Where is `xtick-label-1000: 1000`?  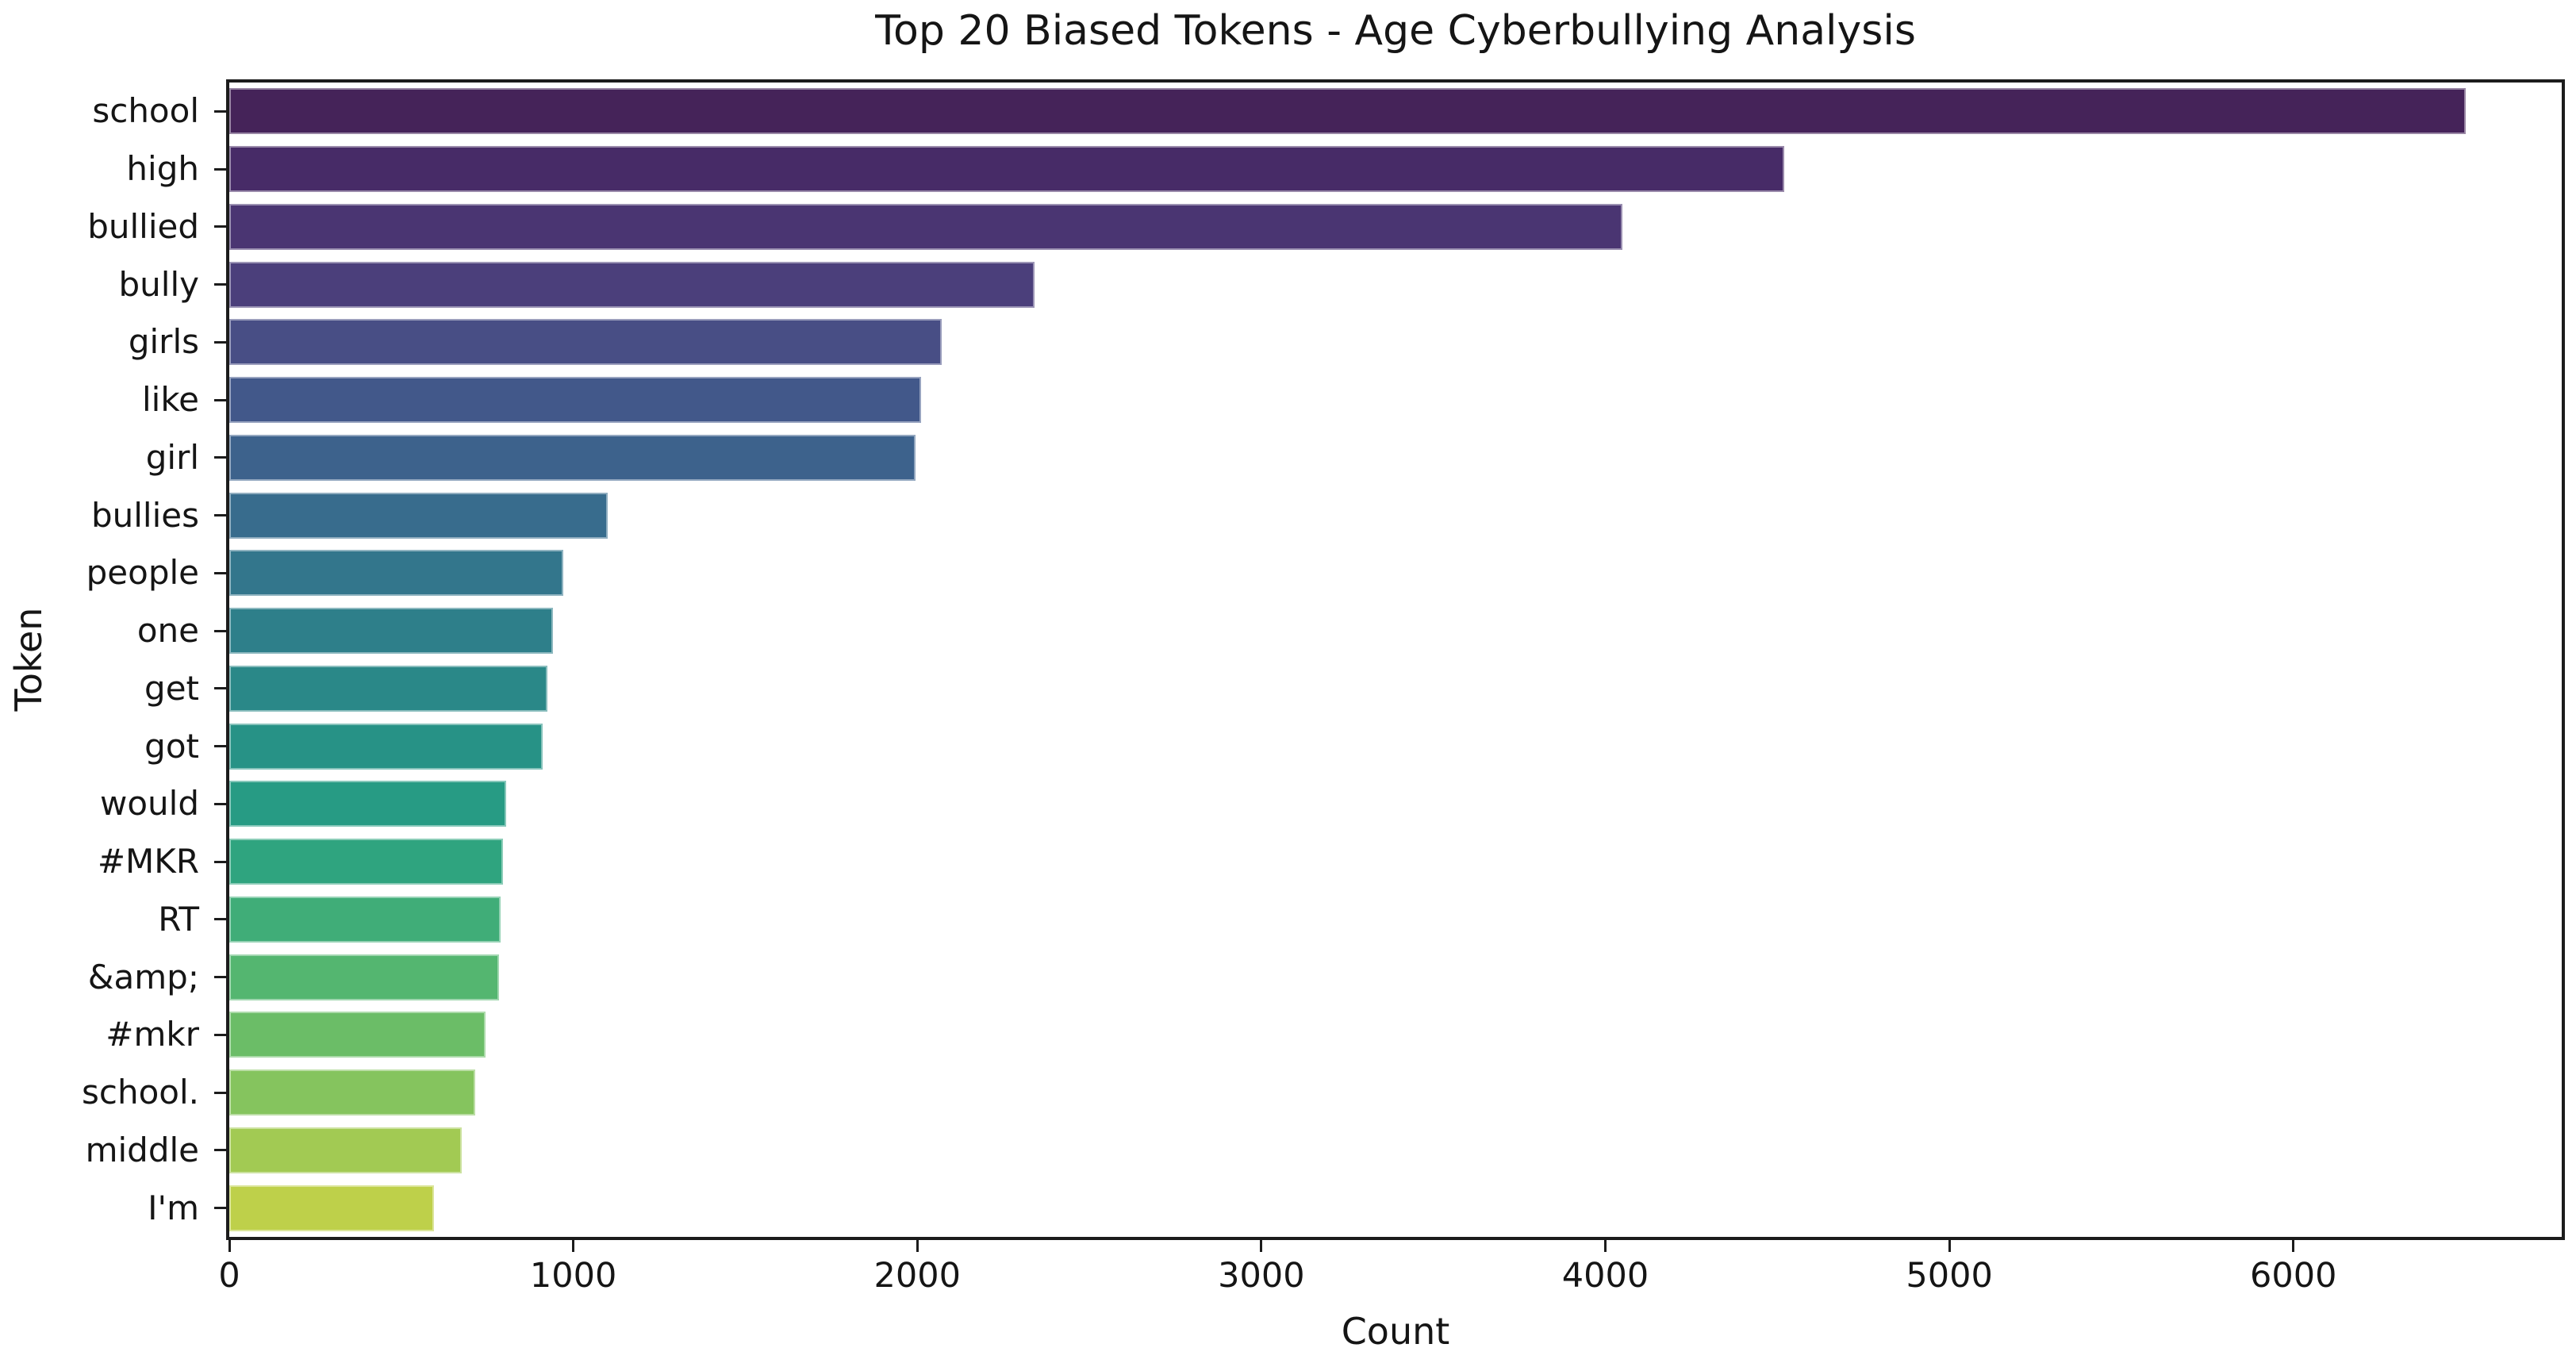
xtick-label-1000: 1000 is located at coordinates (573, 1276).